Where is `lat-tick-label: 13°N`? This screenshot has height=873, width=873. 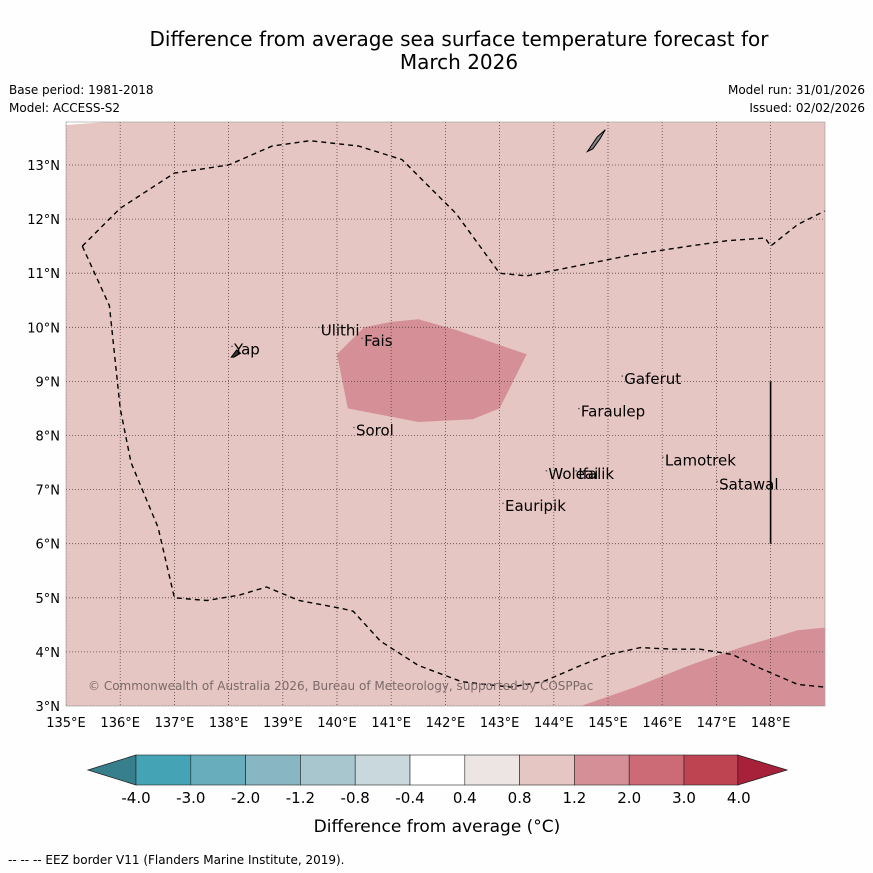 lat-tick-label: 13°N is located at coordinates (43, 166).